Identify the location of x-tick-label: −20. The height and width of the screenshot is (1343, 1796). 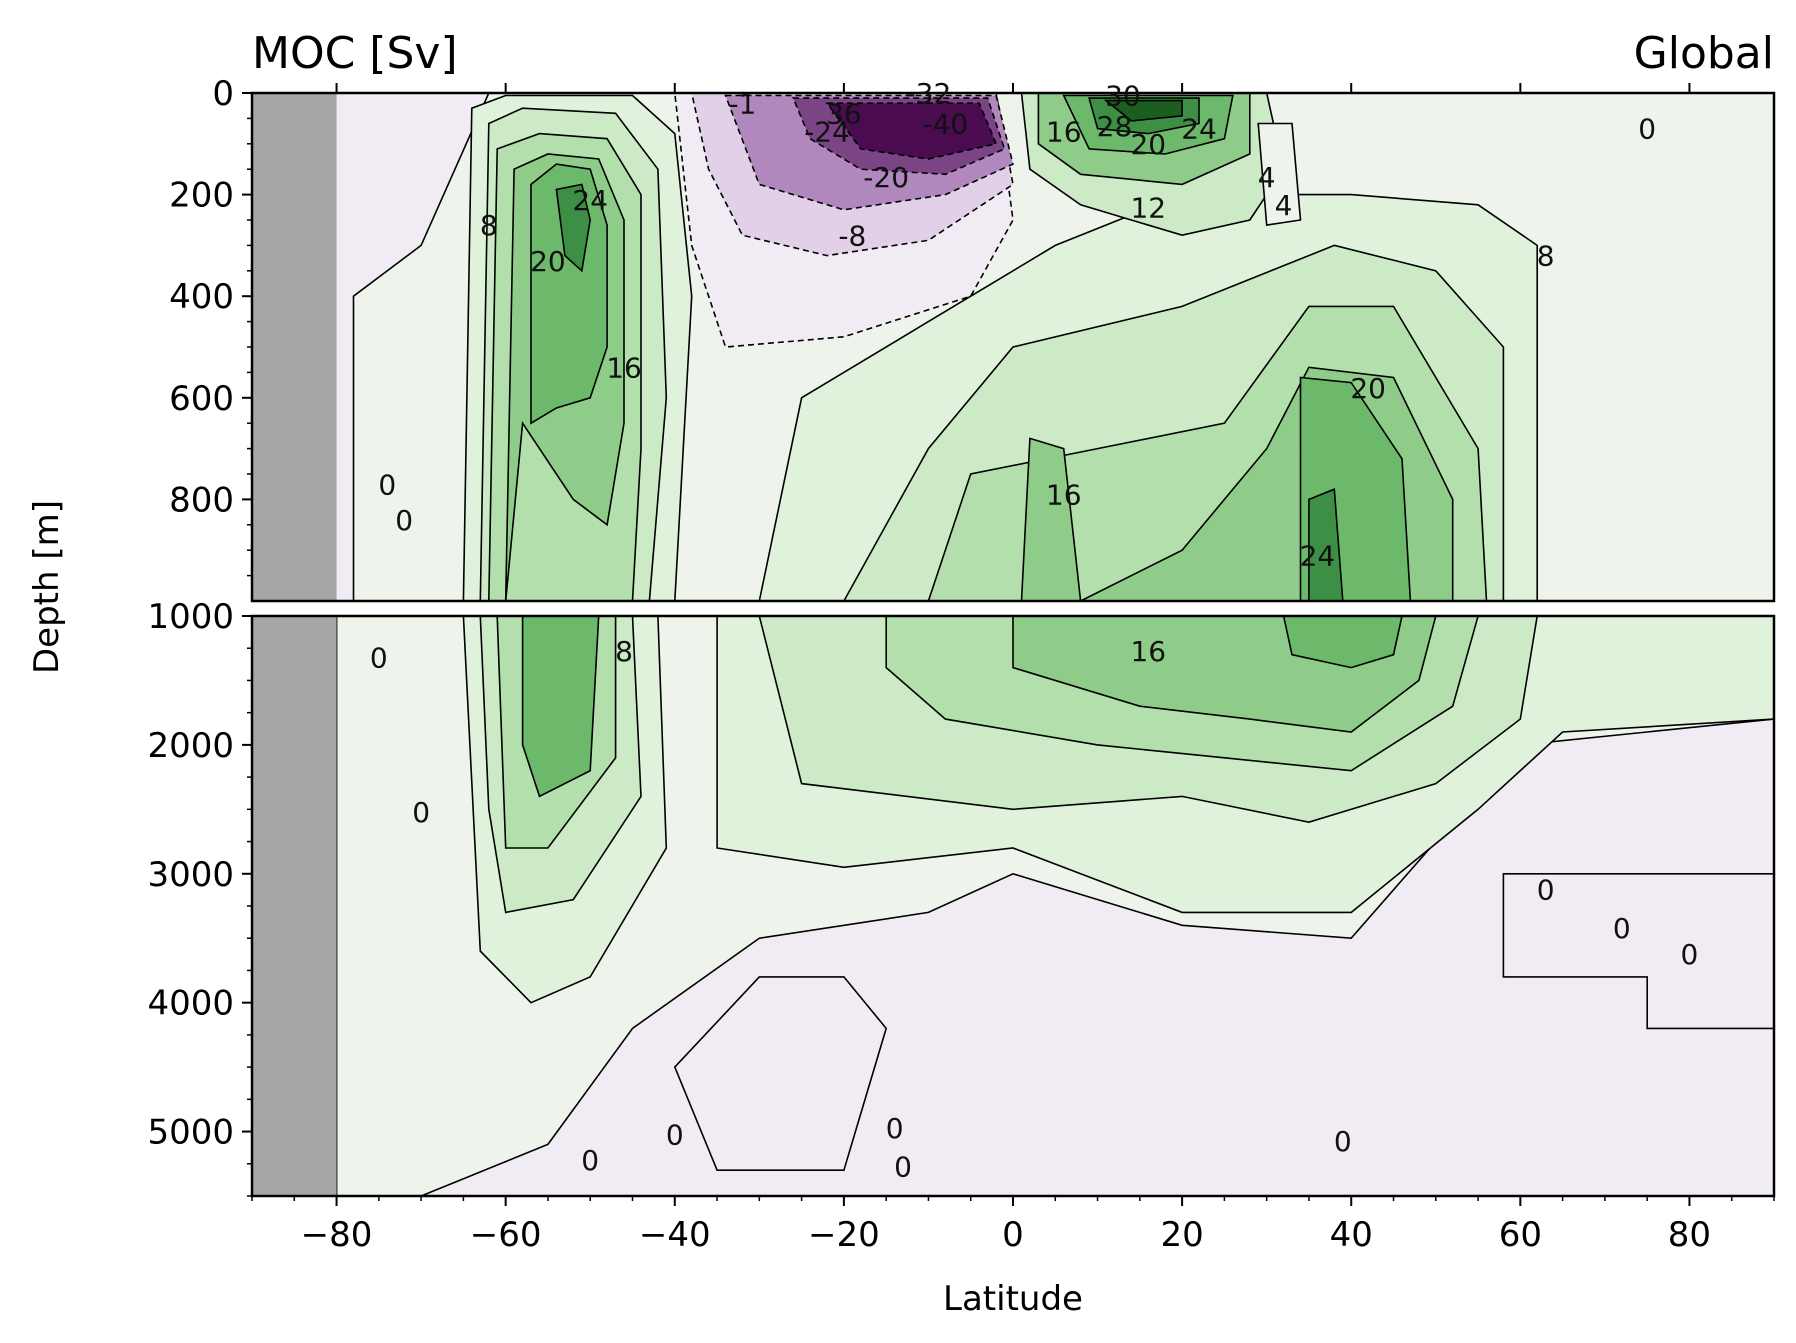
(844, 1235).